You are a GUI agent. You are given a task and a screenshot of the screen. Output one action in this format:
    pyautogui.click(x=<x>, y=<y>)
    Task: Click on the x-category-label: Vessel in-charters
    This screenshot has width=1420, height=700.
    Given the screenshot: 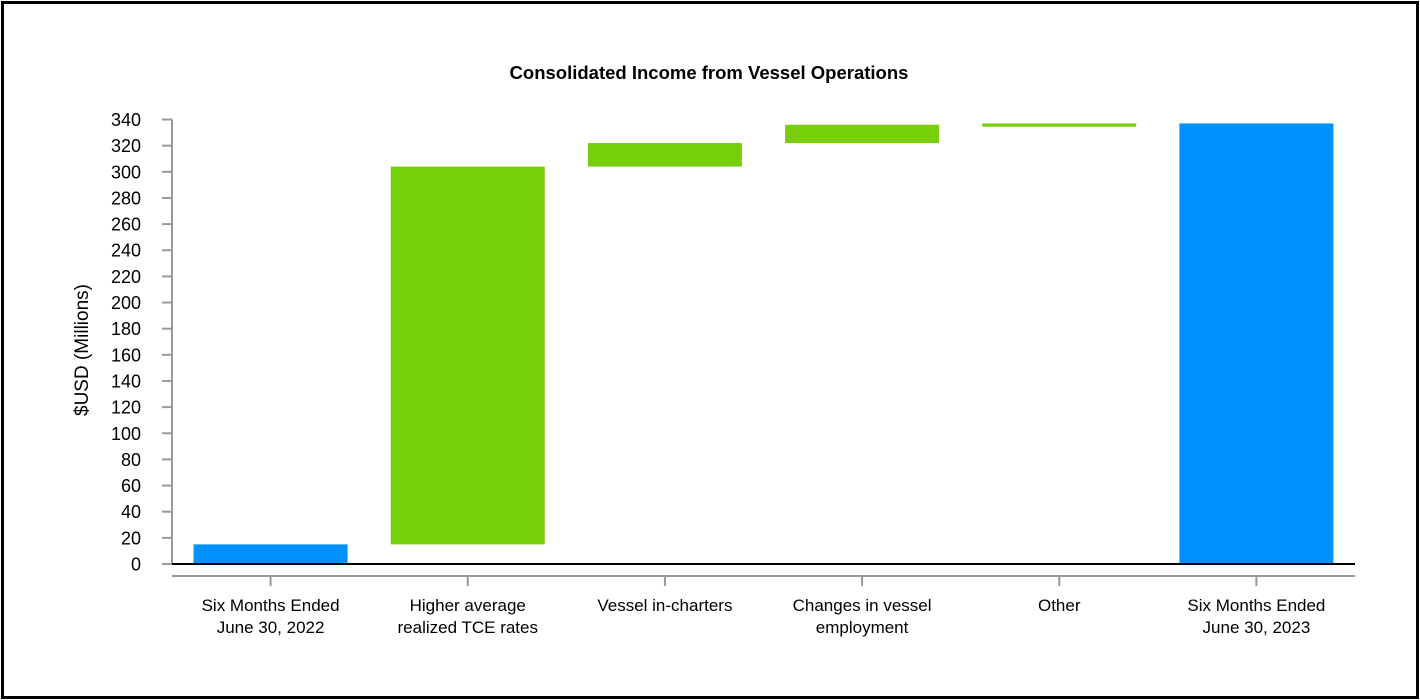 What is the action you would take?
    pyautogui.click(x=664, y=605)
    